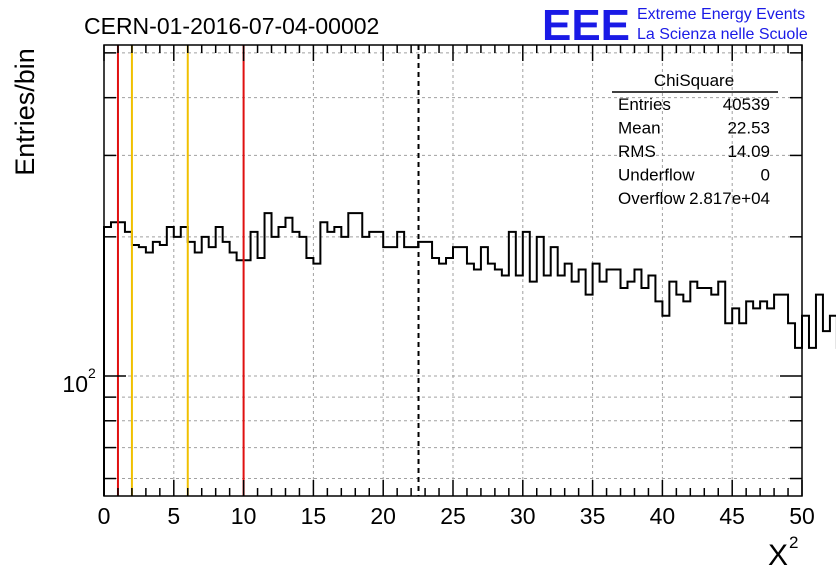 This screenshot has width=836, height=572. Describe the element at coordinates (652, 198) in the screenshot. I see `stats-label: Overflow` at that location.